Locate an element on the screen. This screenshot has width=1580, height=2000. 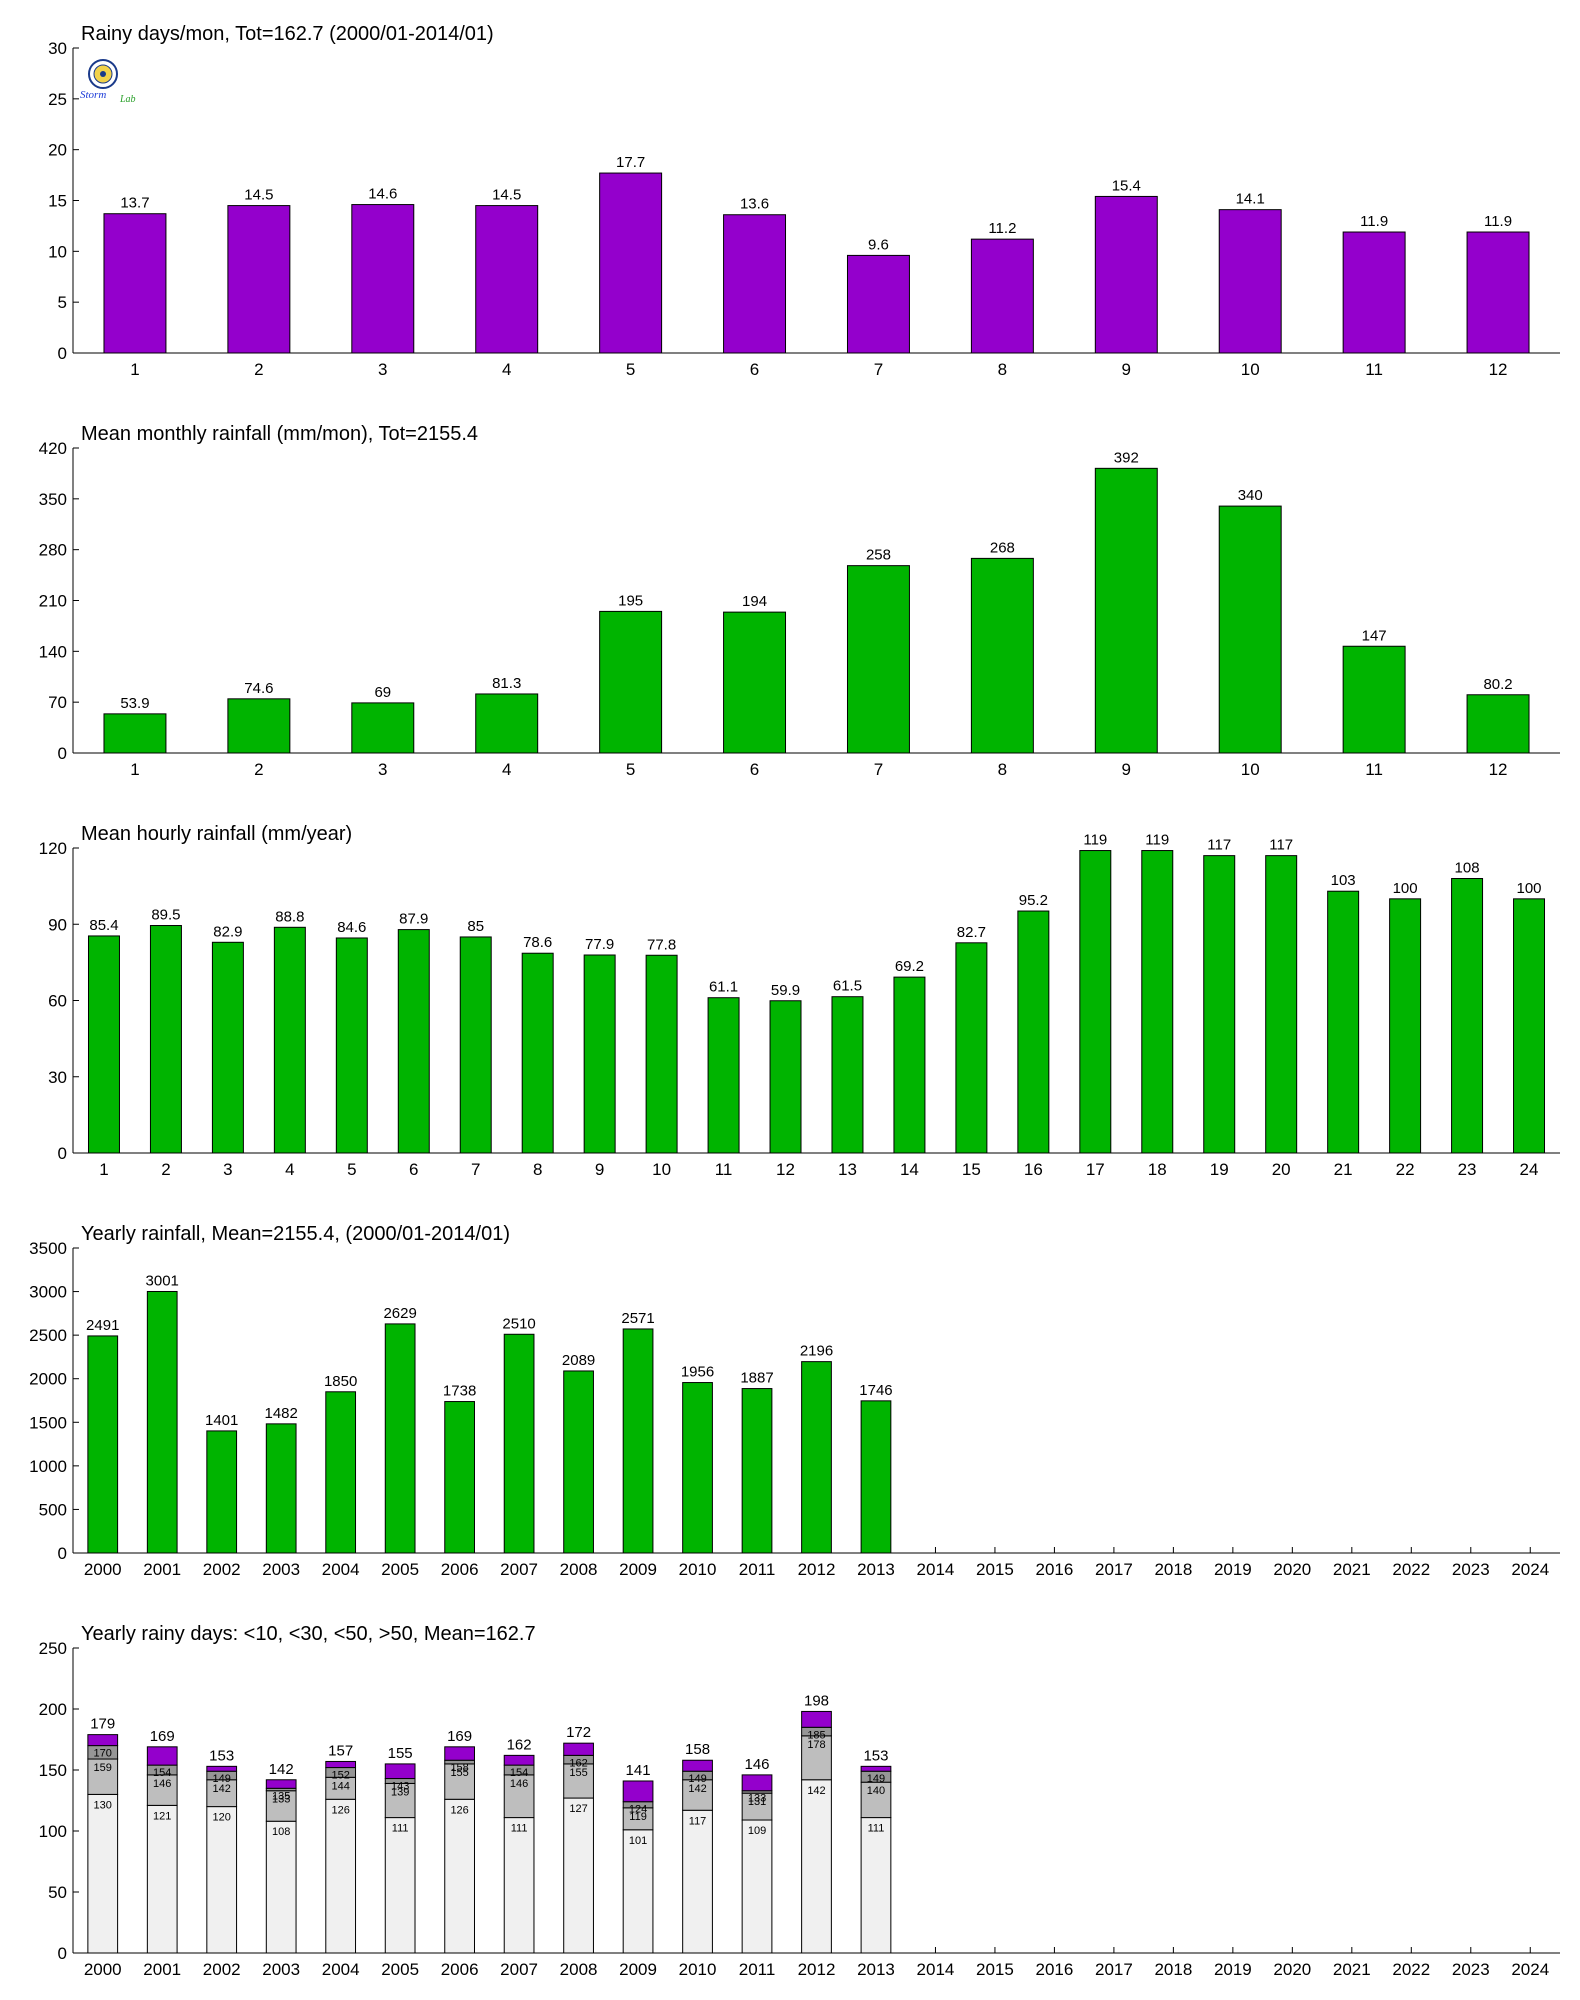
bar-value-label: 268 is located at coordinates (1002, 547).